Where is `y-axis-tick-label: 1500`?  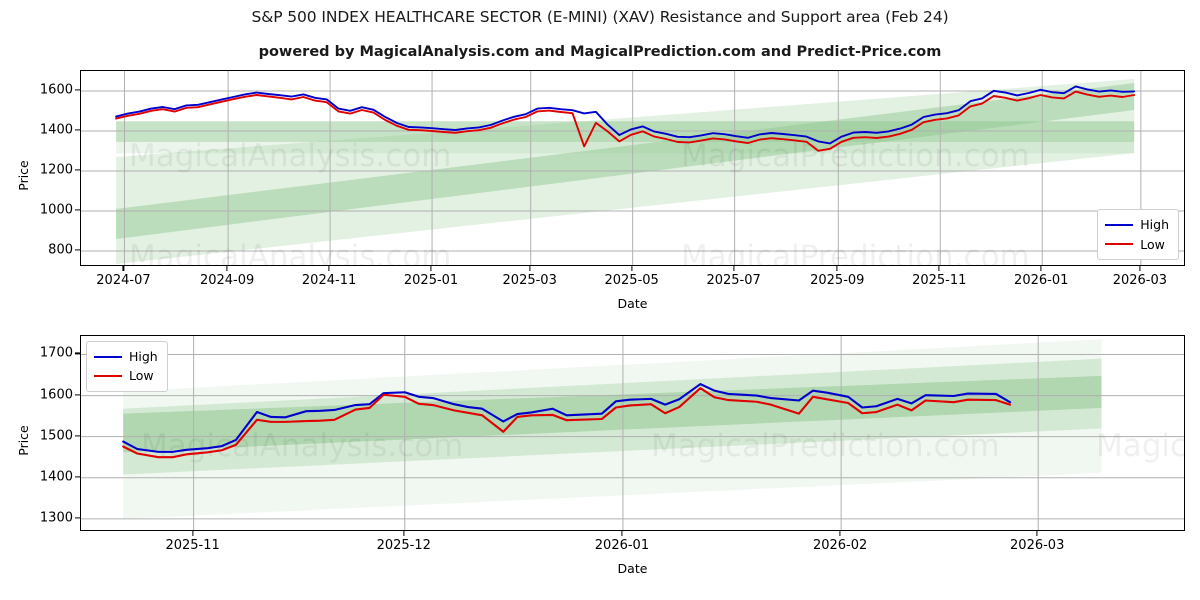
y-axis-tick-label: 1500 is located at coordinates (56, 436).